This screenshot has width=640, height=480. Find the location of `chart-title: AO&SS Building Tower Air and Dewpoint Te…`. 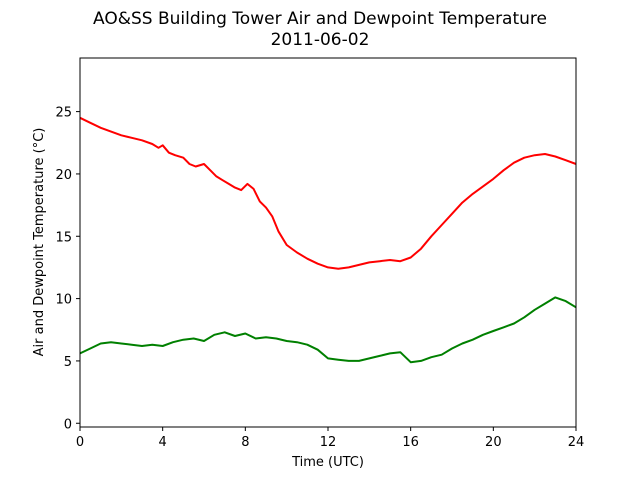

chart-title: AO&SS Building Tower Air and Dewpoint Te… is located at coordinates (320, 19).